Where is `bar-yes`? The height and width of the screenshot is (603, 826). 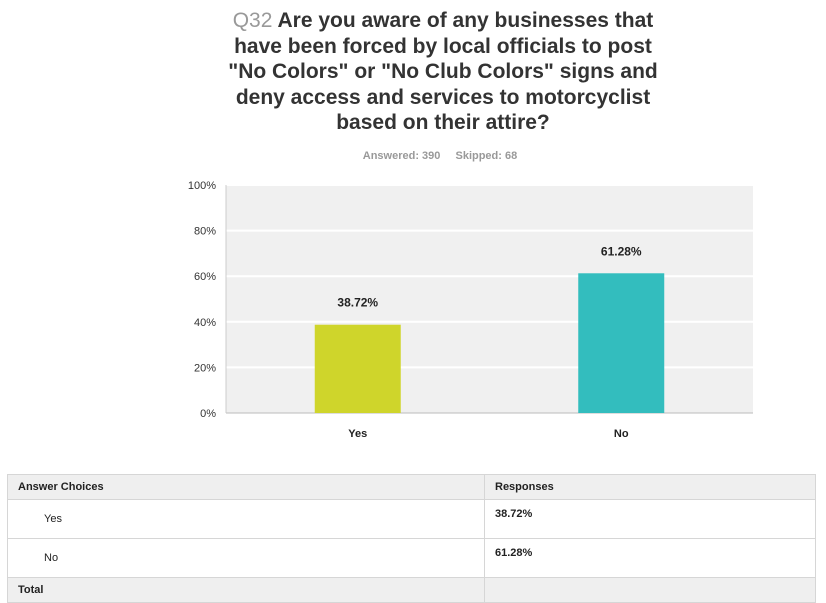 bar-yes is located at coordinates (357, 368).